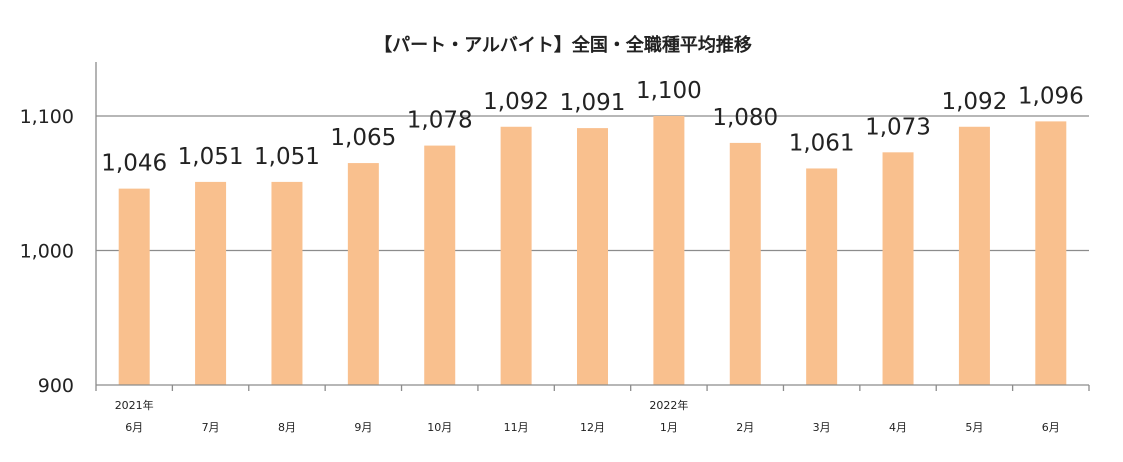 This screenshot has height=462, width=1123. I want to click on data-label: 1,073, so click(898, 127).